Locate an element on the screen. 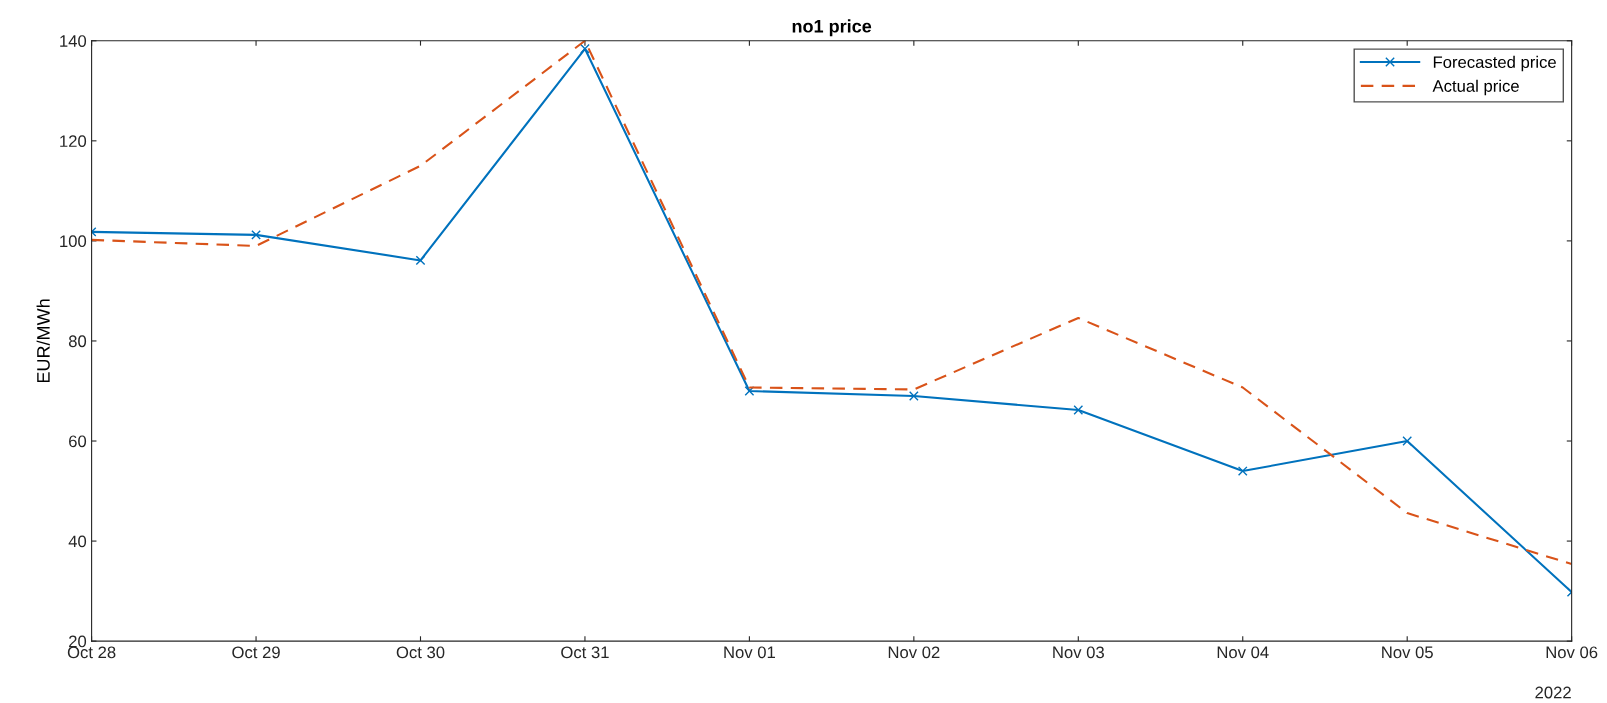 This screenshot has height=703, width=1607. x-tick-label: Nov 01 is located at coordinates (749, 652).